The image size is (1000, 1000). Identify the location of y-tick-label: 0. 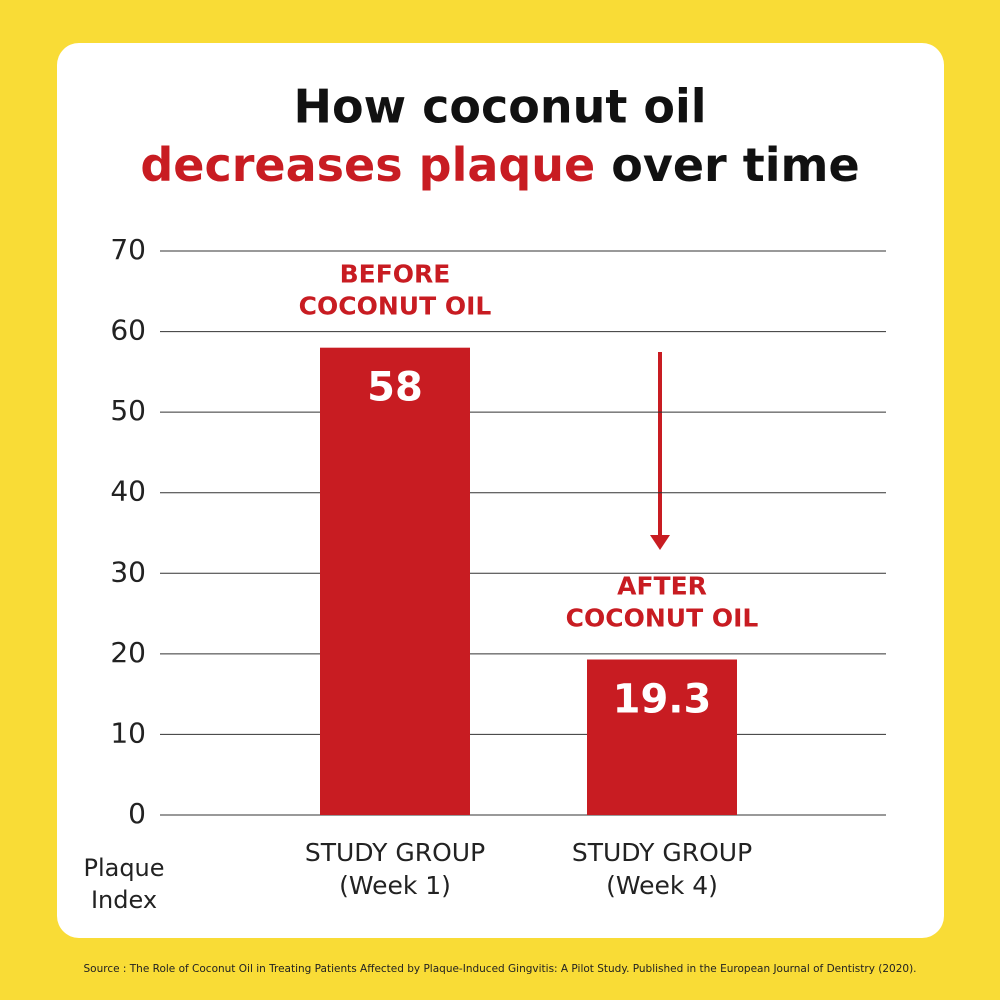
(137, 813).